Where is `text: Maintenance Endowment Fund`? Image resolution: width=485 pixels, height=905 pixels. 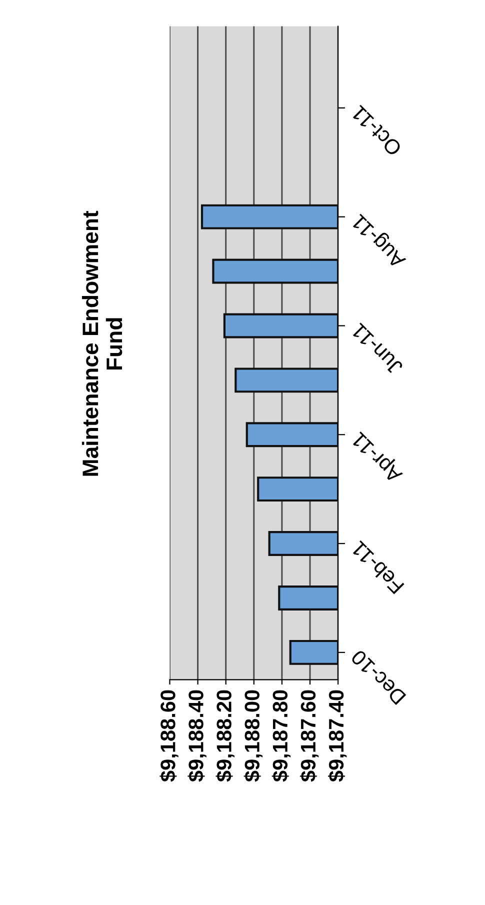 text: Maintenance Endowment Fund is located at coordinates (102, 343).